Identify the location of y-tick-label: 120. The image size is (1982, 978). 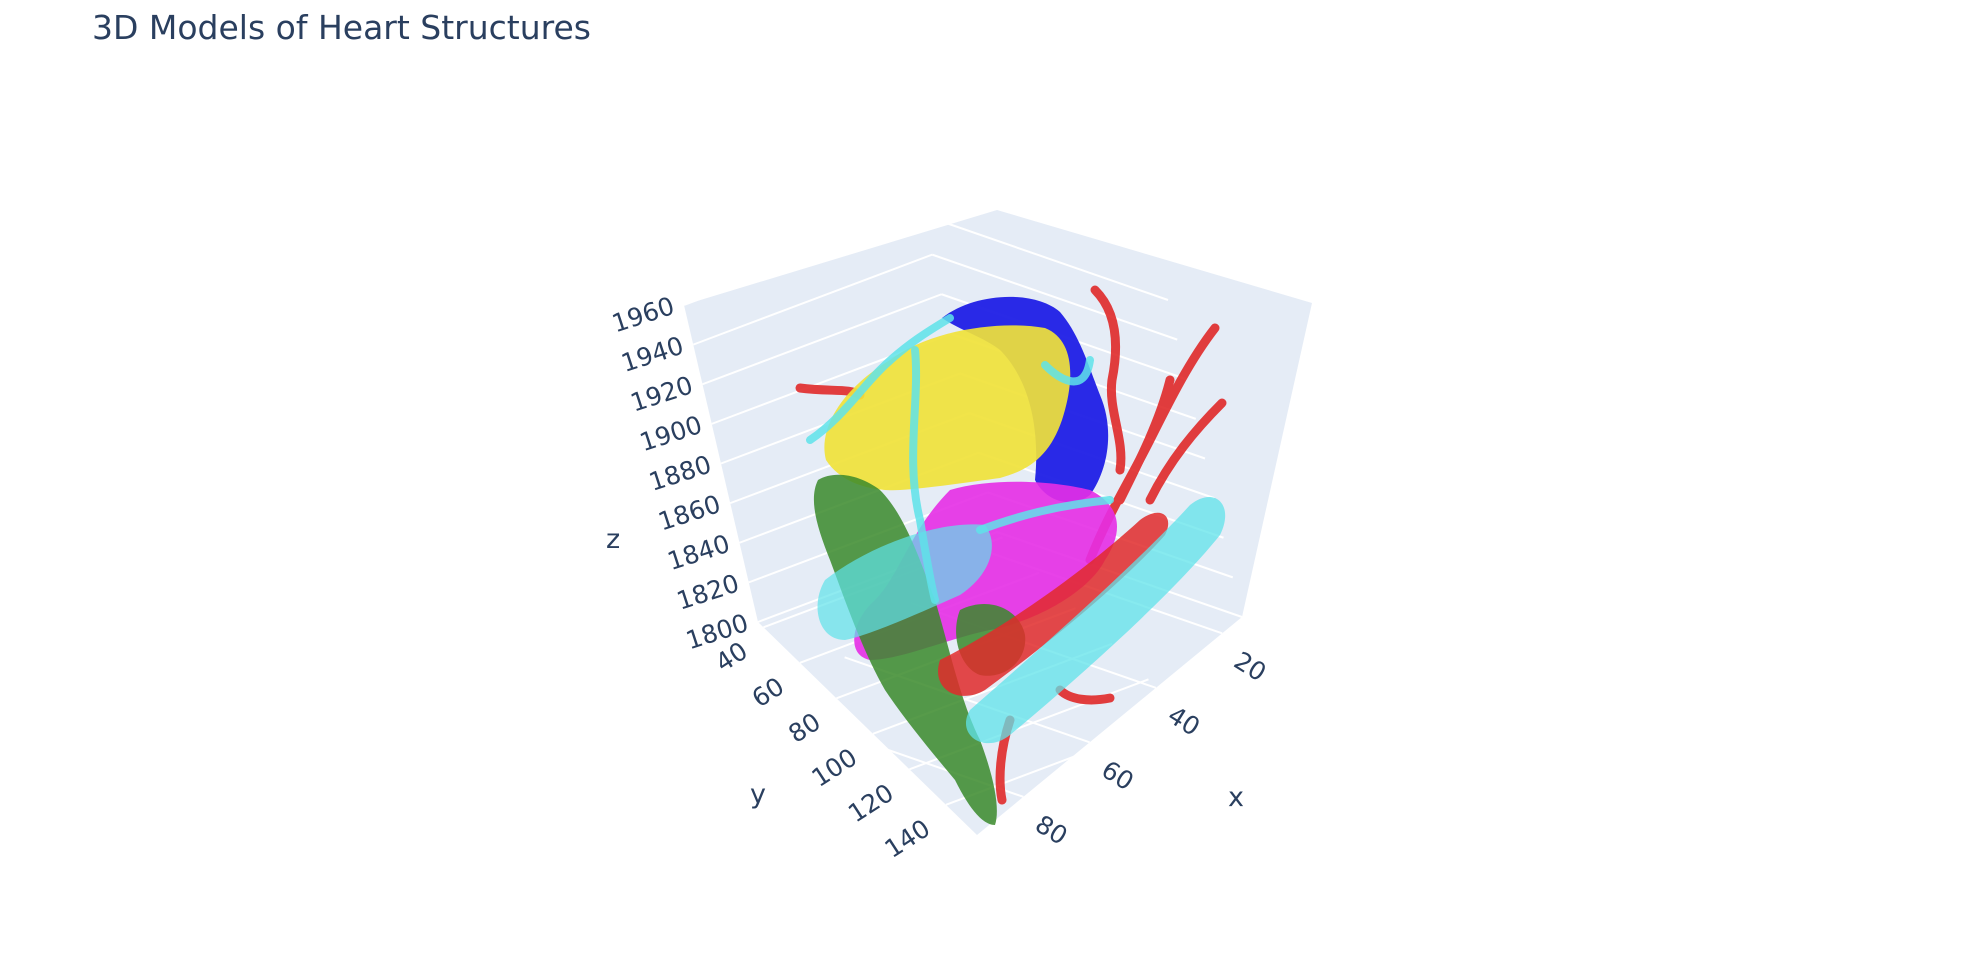
(871, 803).